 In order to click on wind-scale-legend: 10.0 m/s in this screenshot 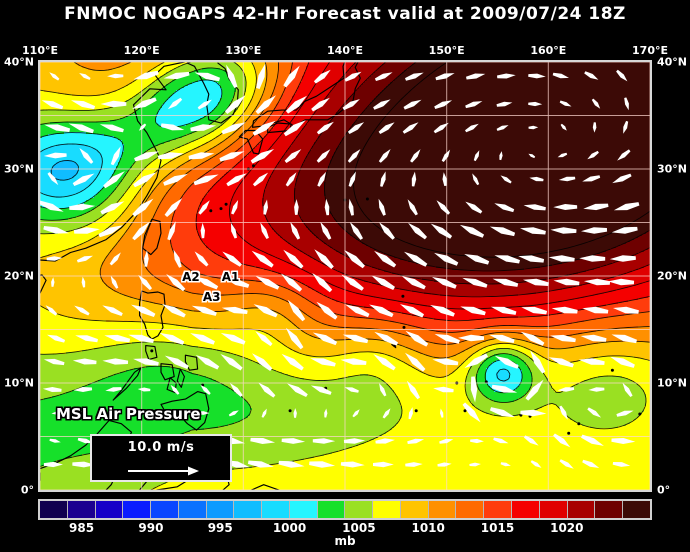, I will do `click(161, 458)`.